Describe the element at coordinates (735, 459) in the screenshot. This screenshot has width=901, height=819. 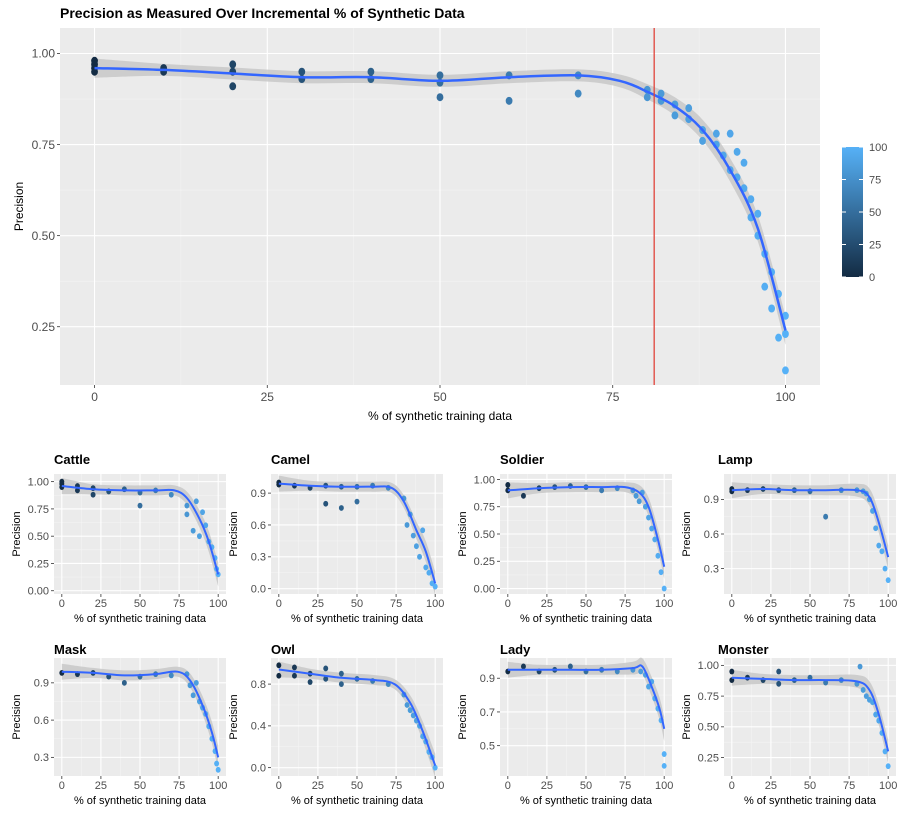
I see `panel-title-lamp: Lamp` at that location.